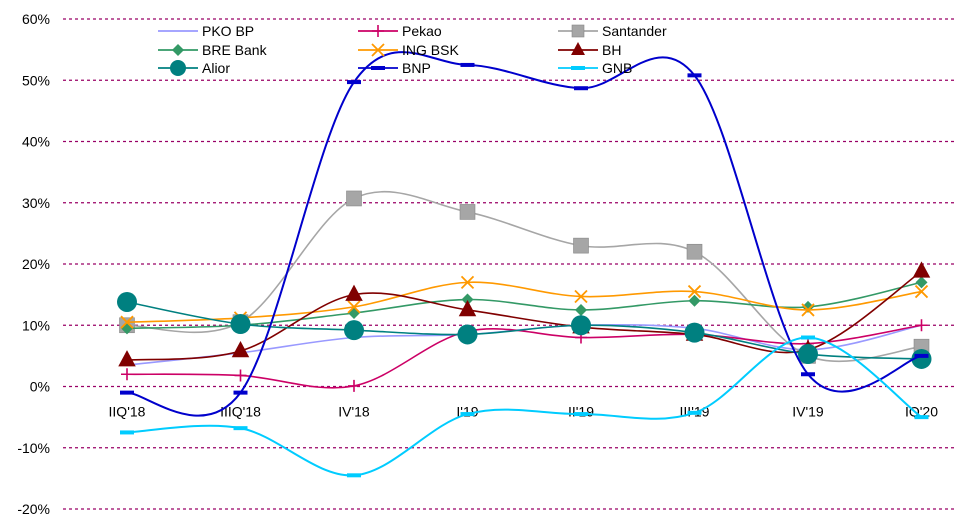 This screenshot has height=515, width=967. What do you see at coordinates (127, 412) in the screenshot?
I see `x-tick-label: IIQ'18` at bounding box center [127, 412].